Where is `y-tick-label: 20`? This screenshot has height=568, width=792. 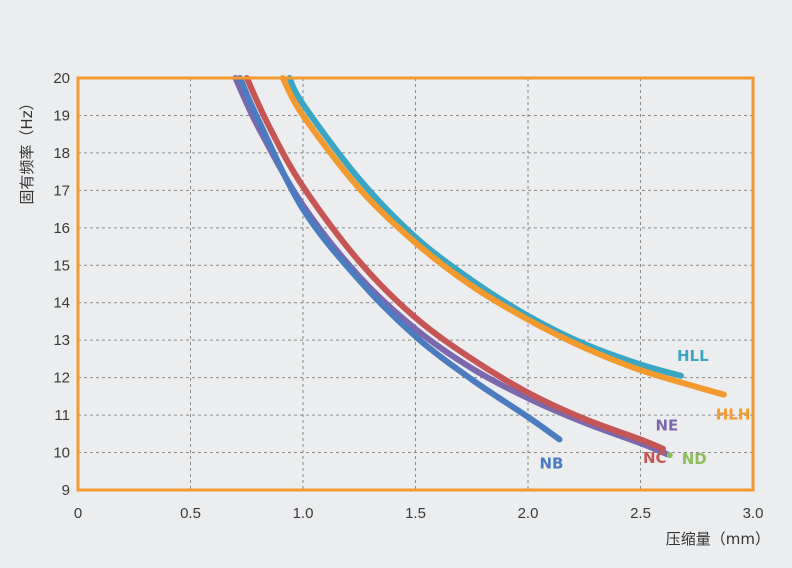
y-tick-label: 20 is located at coordinates (61, 78).